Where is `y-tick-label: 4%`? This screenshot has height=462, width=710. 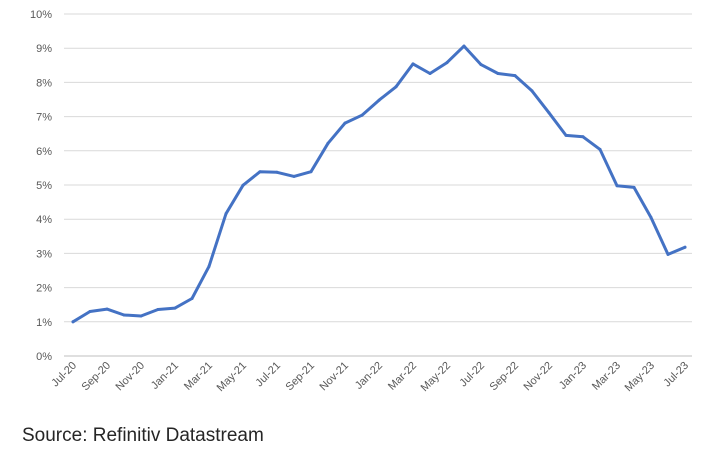 y-tick-label: 4% is located at coordinates (44, 220).